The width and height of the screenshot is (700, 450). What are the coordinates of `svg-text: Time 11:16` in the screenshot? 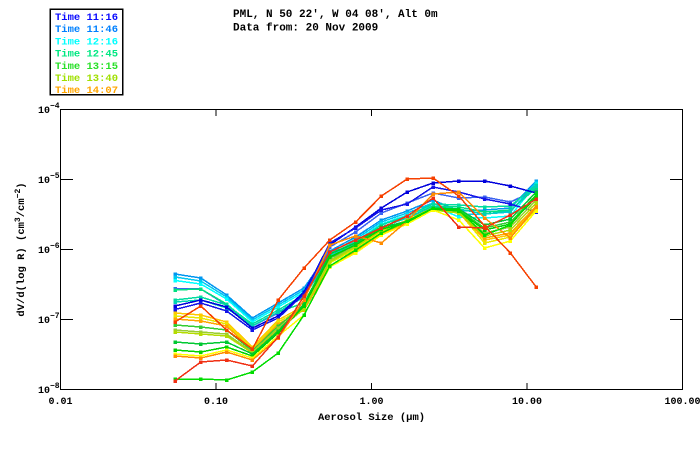 It's located at (86, 18).